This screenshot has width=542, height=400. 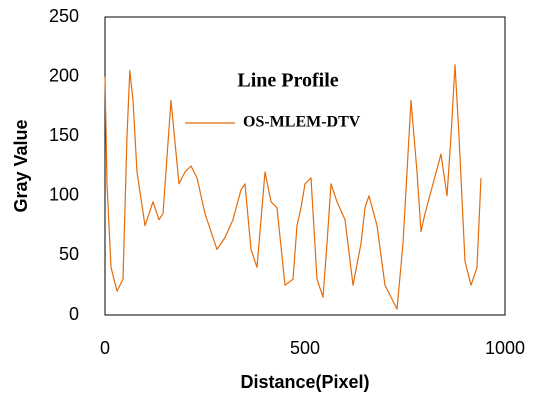 What do you see at coordinates (69, 254) in the screenshot?
I see `y-tick-label: 50` at bounding box center [69, 254].